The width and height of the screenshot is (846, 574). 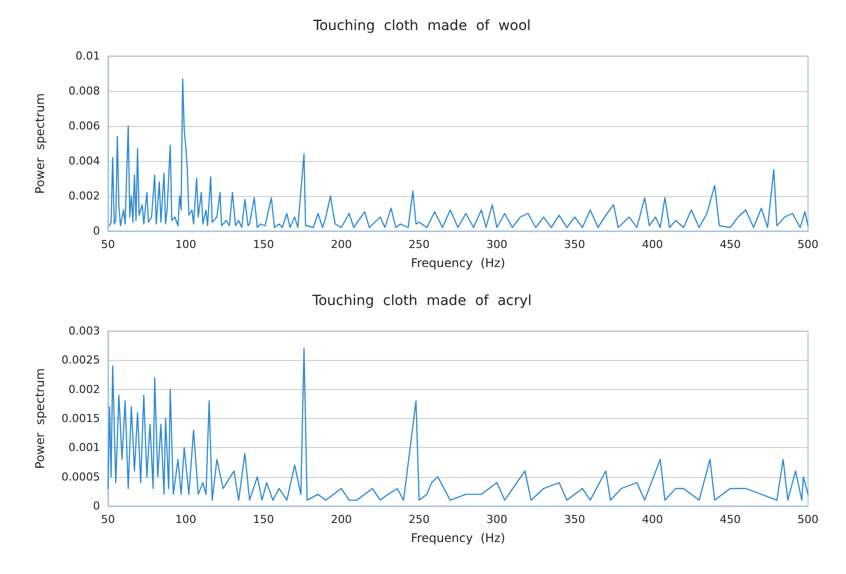 I want to click on y-tick-label: 0.01, so click(x=88, y=56).